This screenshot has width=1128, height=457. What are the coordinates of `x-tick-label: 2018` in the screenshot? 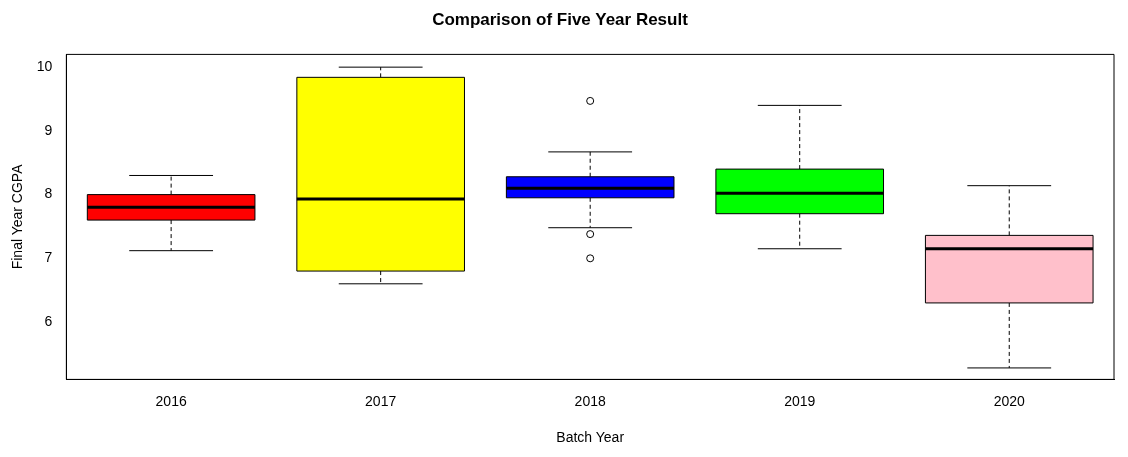 It's located at (590, 400).